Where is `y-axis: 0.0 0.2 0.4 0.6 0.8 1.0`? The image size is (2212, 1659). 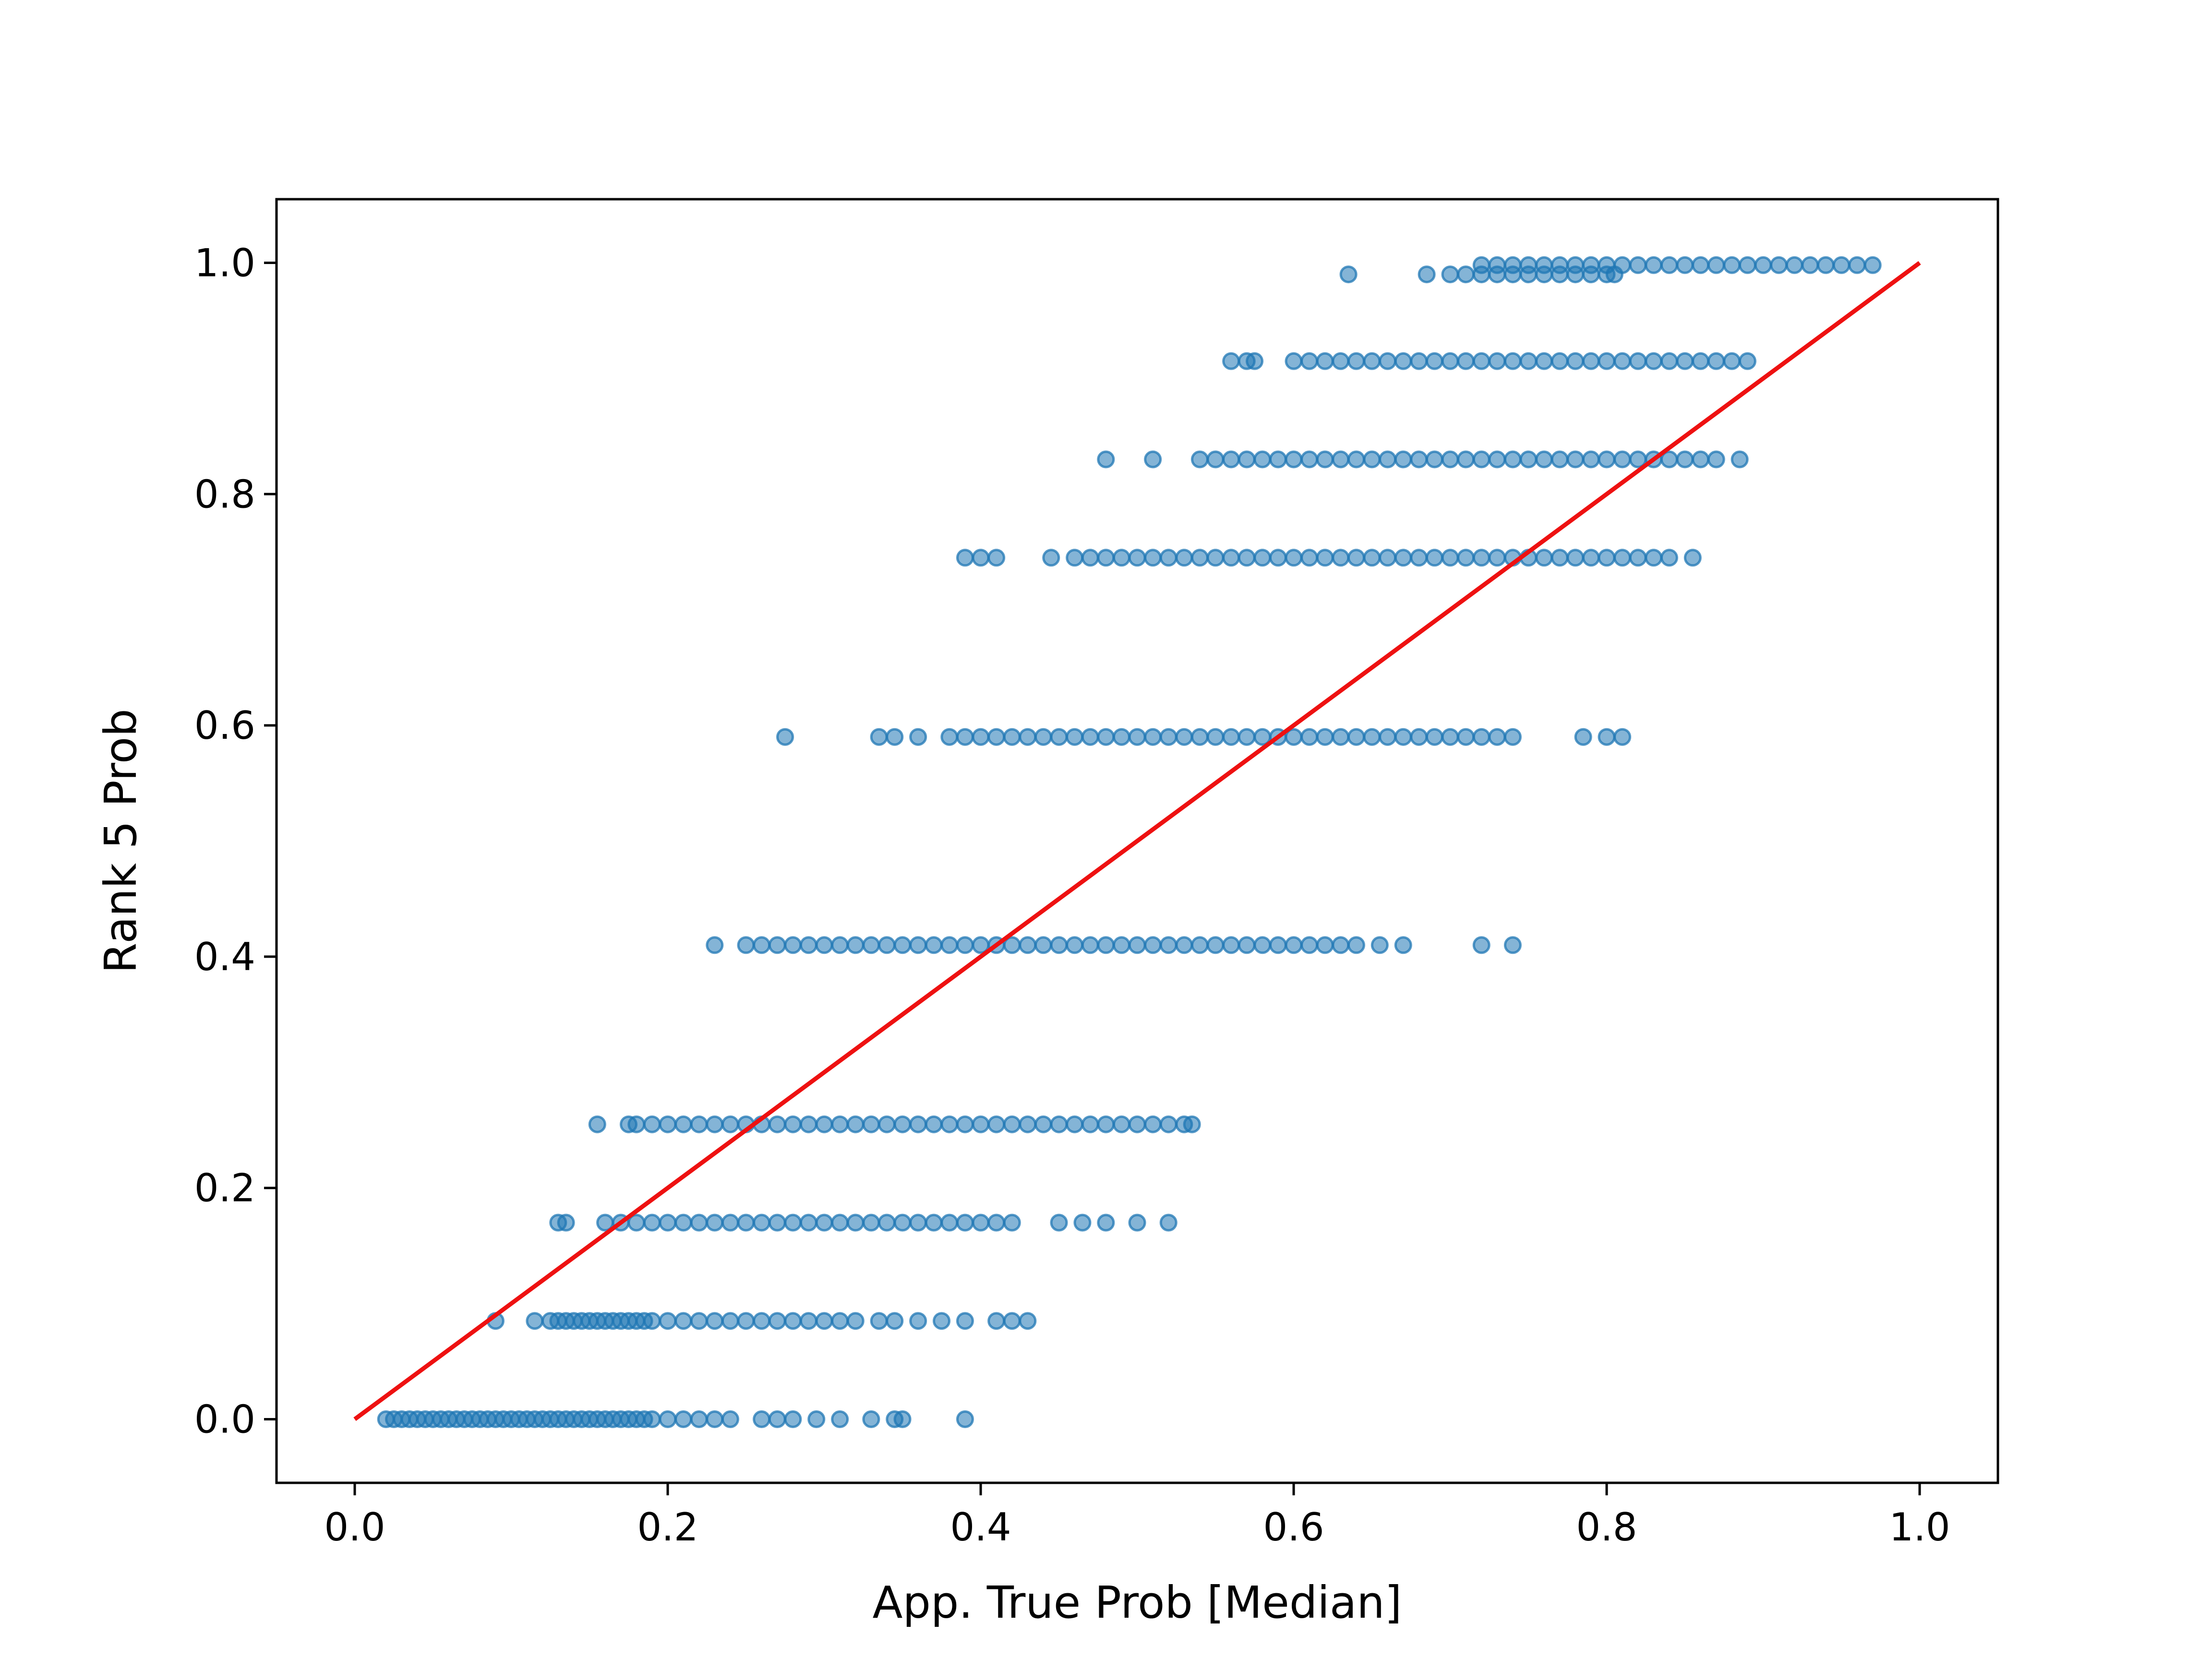
y-axis: 0.0 0.2 0.4 0.6 0.8 1.0 is located at coordinates (235, 841).